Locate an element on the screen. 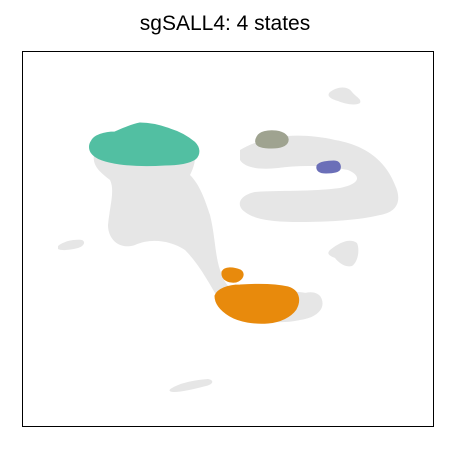 This screenshot has width=450, height=450. background-cluster-right-inner is located at coordinates (313, 204).